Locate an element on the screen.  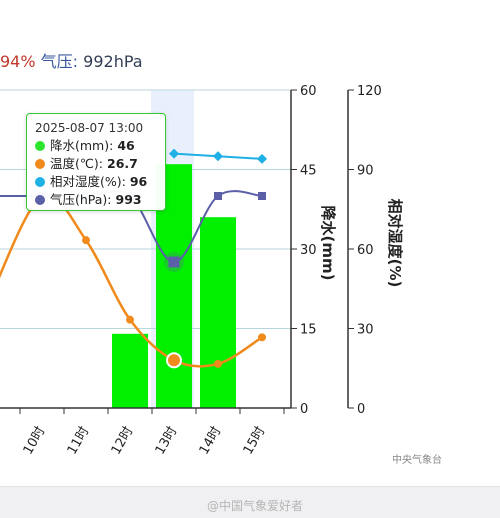
tooltip-rain-value: 46 is located at coordinates (126, 145).